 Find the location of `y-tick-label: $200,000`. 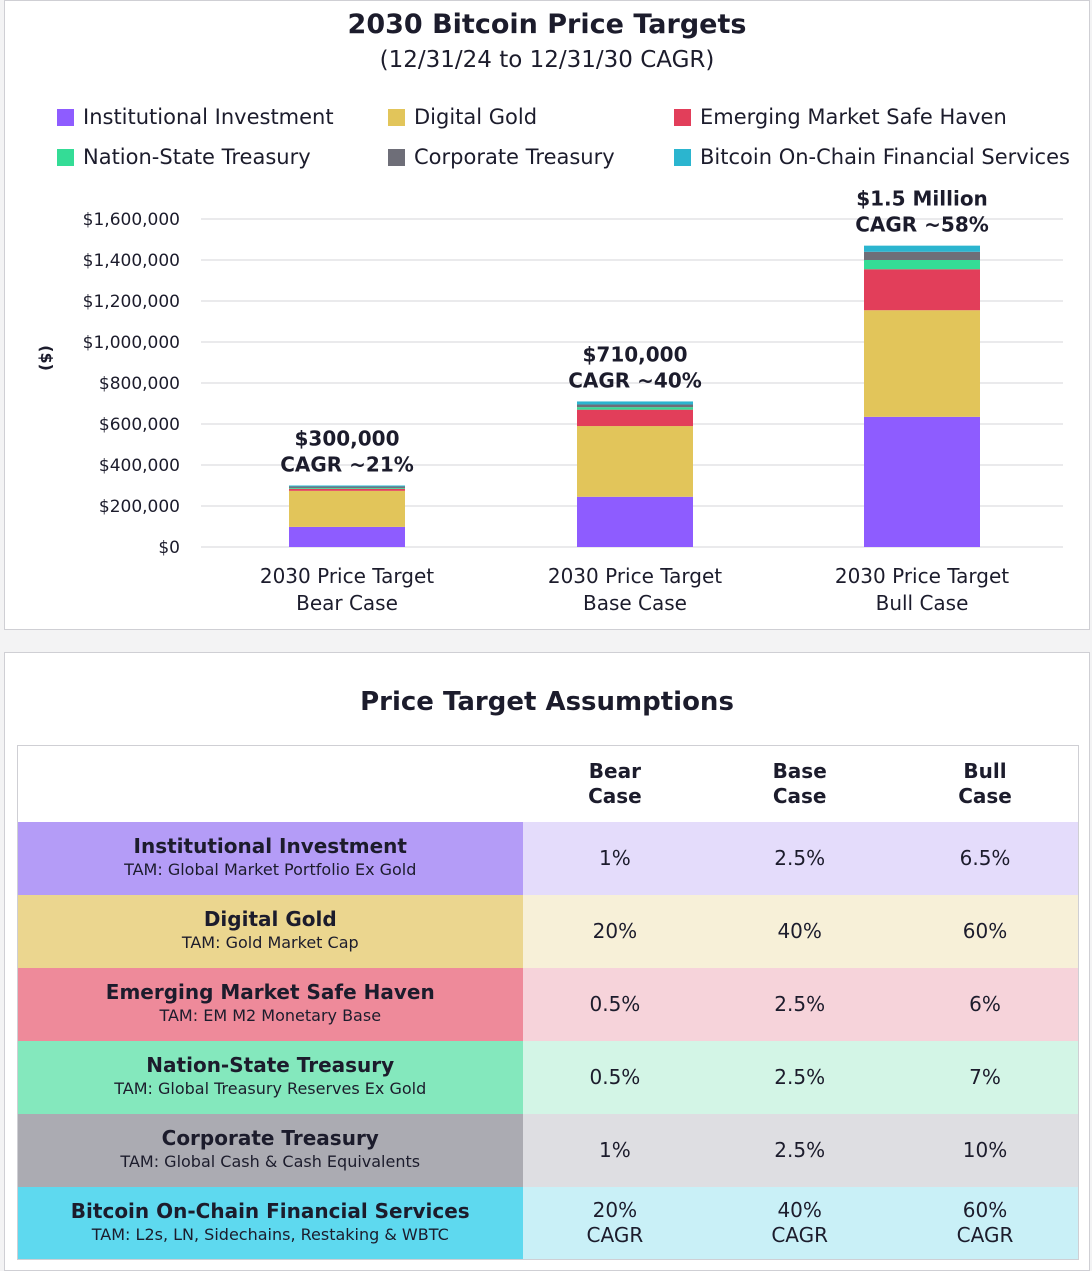

y-tick-label: $200,000 is located at coordinates (139, 507).